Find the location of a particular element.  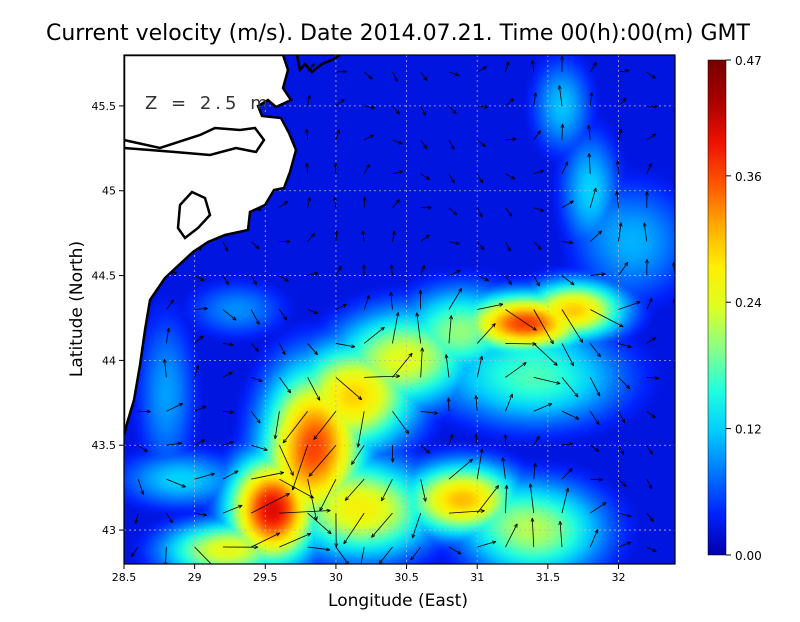

x-axis-label: Longitude (East) is located at coordinates (398, 601).